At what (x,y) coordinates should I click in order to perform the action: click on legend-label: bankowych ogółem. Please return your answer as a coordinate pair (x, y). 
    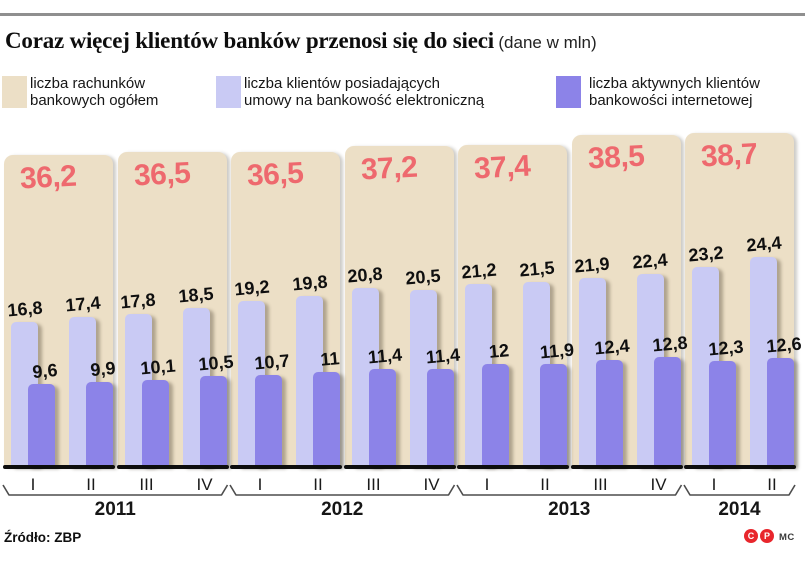
    Looking at the image, I should click on (94, 100).